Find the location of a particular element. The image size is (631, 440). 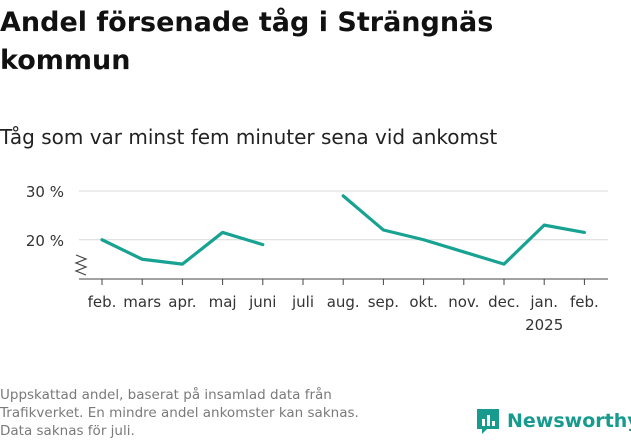

axis-layer is located at coordinates (341, 269).